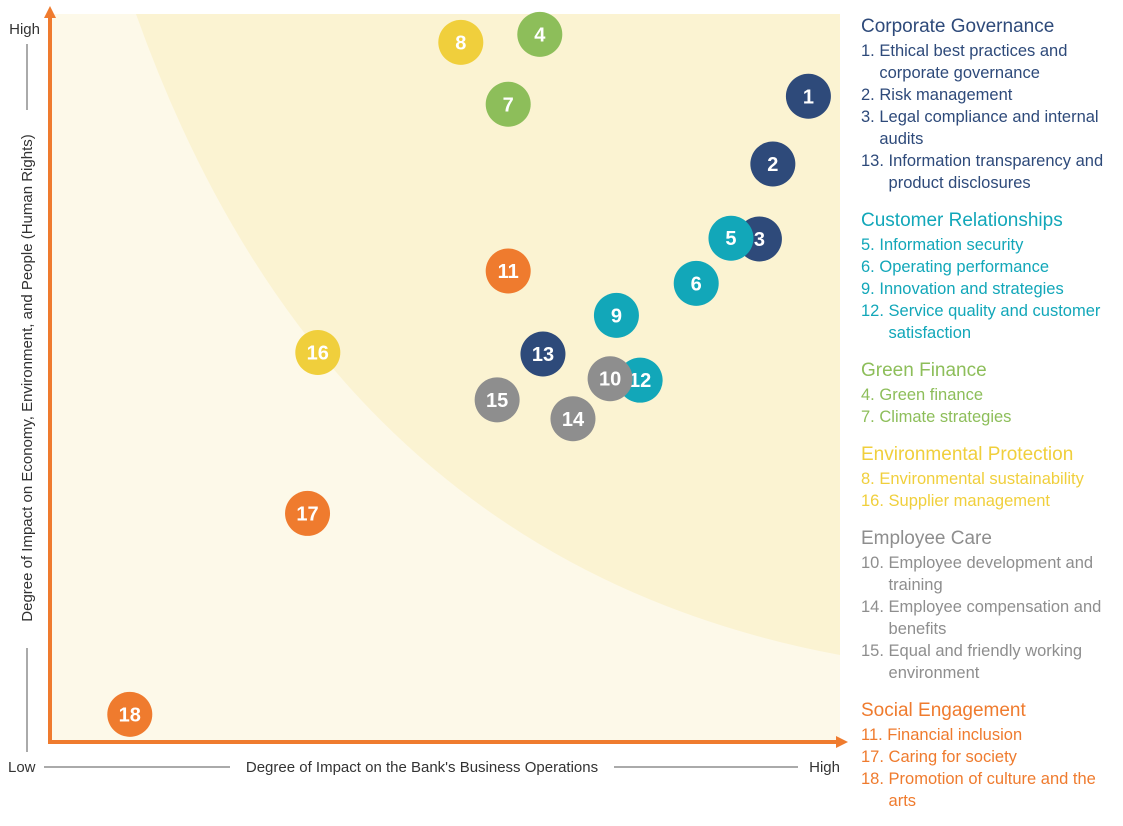 Image resolution: width=1123 pixels, height=826 pixels. What do you see at coordinates (870, 117) in the screenshot?
I see `legend-item-number: 3.` at bounding box center [870, 117].